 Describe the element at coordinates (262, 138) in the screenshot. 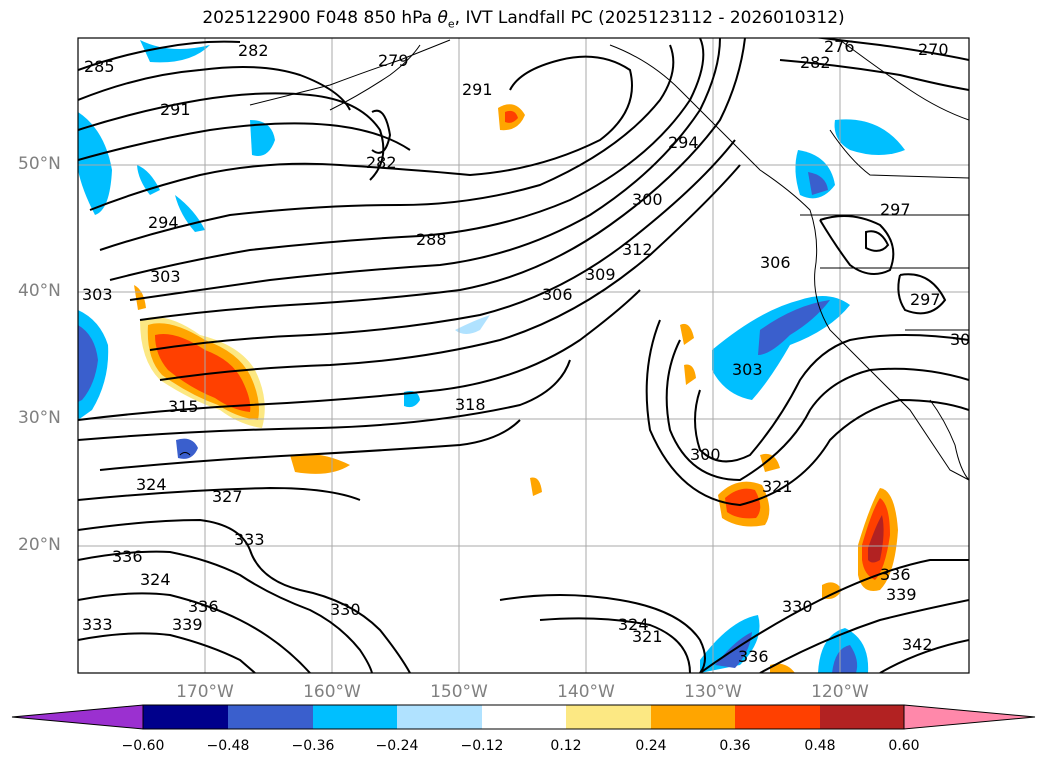

I see `neg-anomaly-alaska` at that location.